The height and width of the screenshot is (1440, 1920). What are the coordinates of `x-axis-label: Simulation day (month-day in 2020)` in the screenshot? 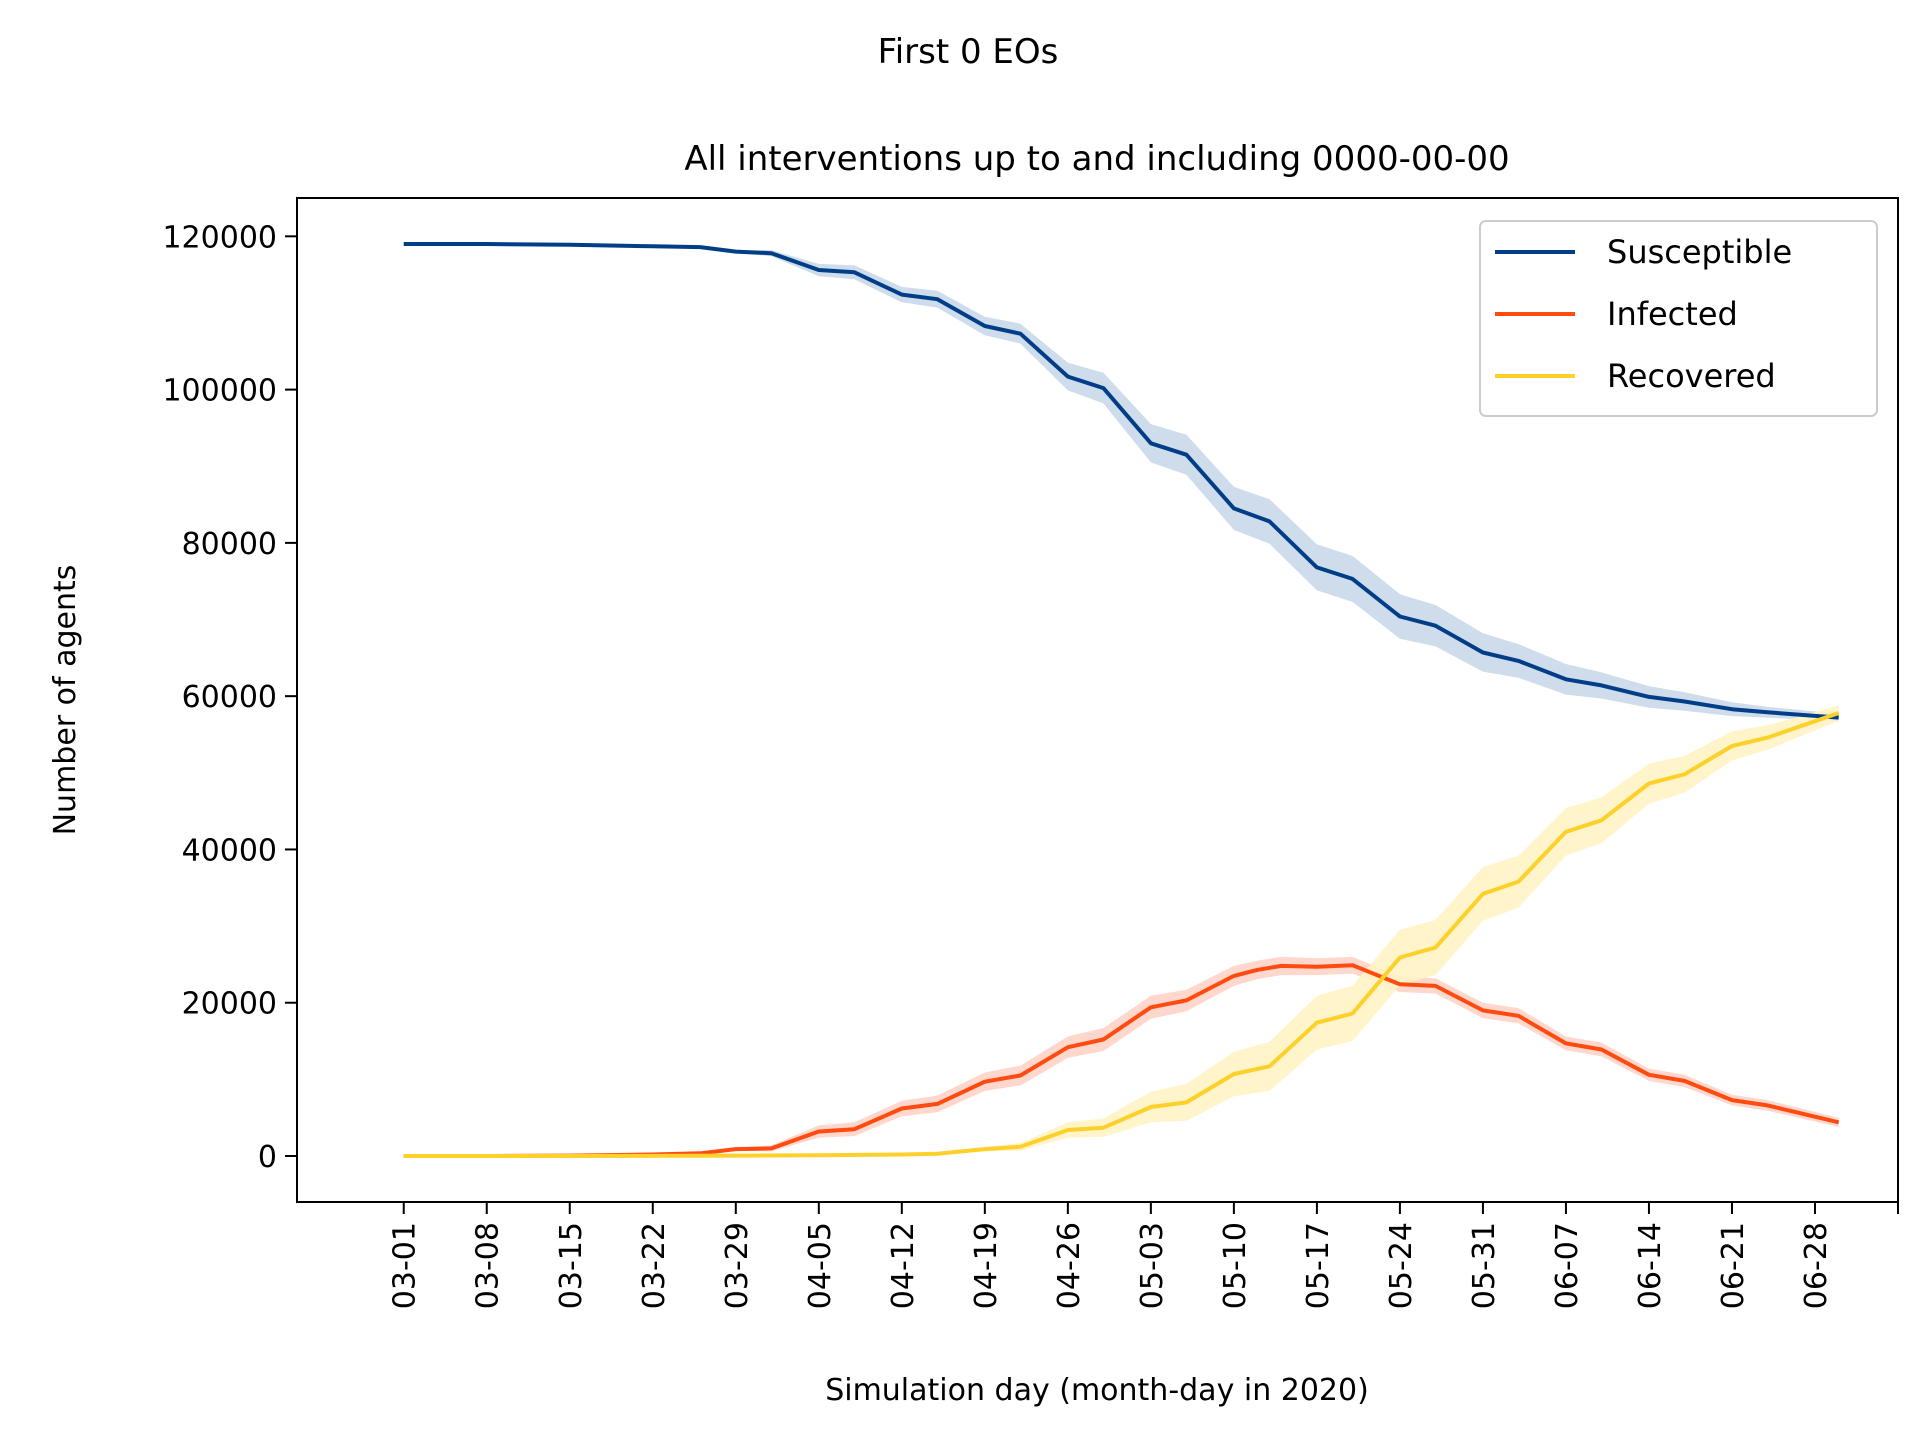 It's located at (1097, 1390).